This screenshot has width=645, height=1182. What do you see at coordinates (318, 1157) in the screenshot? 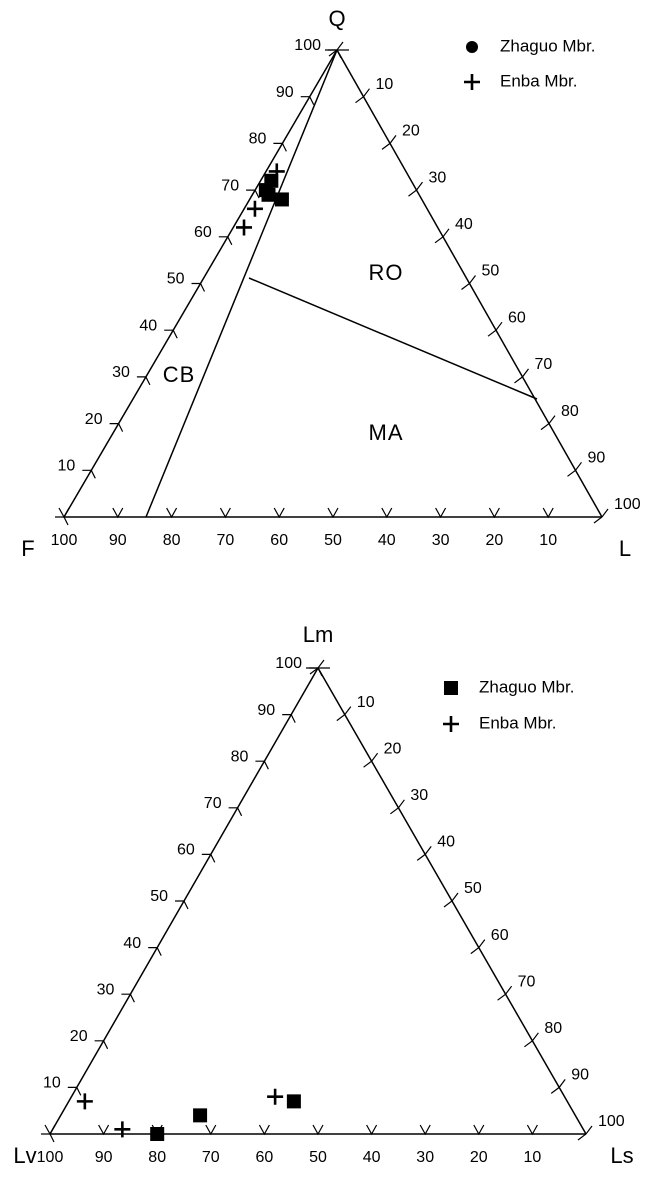
I see `bottom-tick-label: 50` at bounding box center [318, 1157].